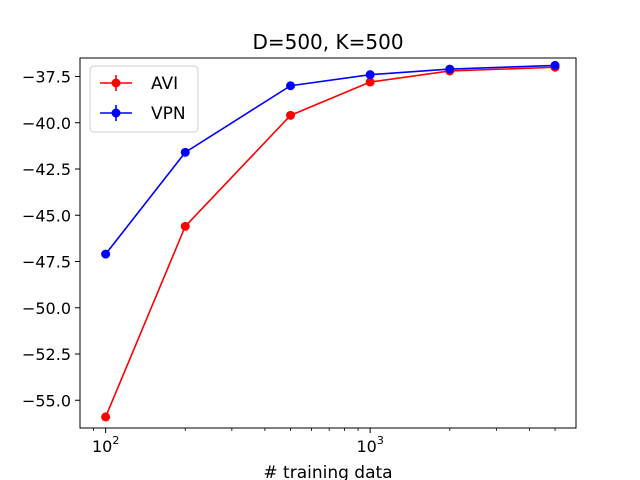 The width and height of the screenshot is (640, 480). Describe the element at coordinates (46, 308) in the screenshot. I see `y-tick-label: −50.0` at that location.